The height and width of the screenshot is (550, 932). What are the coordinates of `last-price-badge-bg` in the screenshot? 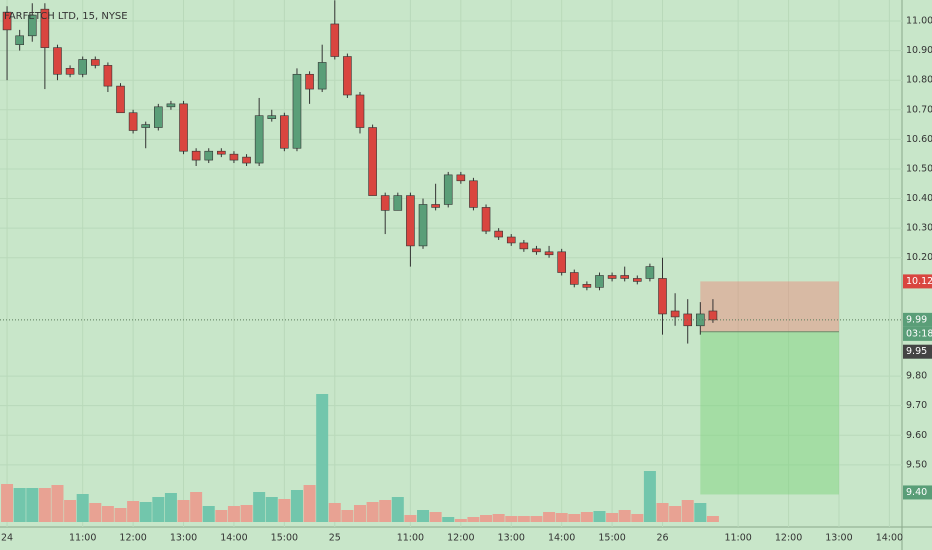 It's located at (917, 319).